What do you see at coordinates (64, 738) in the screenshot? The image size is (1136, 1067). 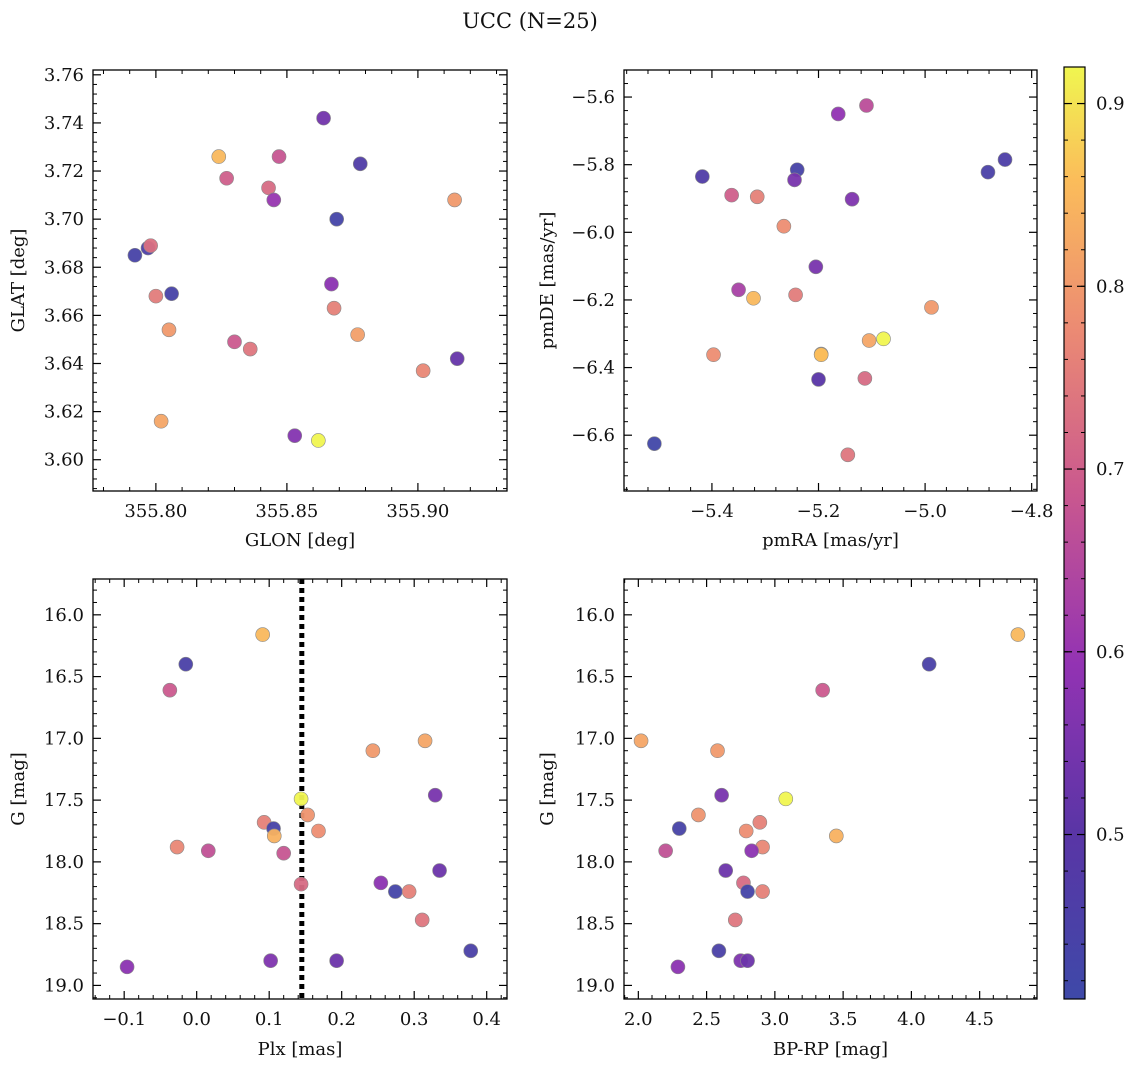 I see `y-tick-label: 17.0` at bounding box center [64, 738].